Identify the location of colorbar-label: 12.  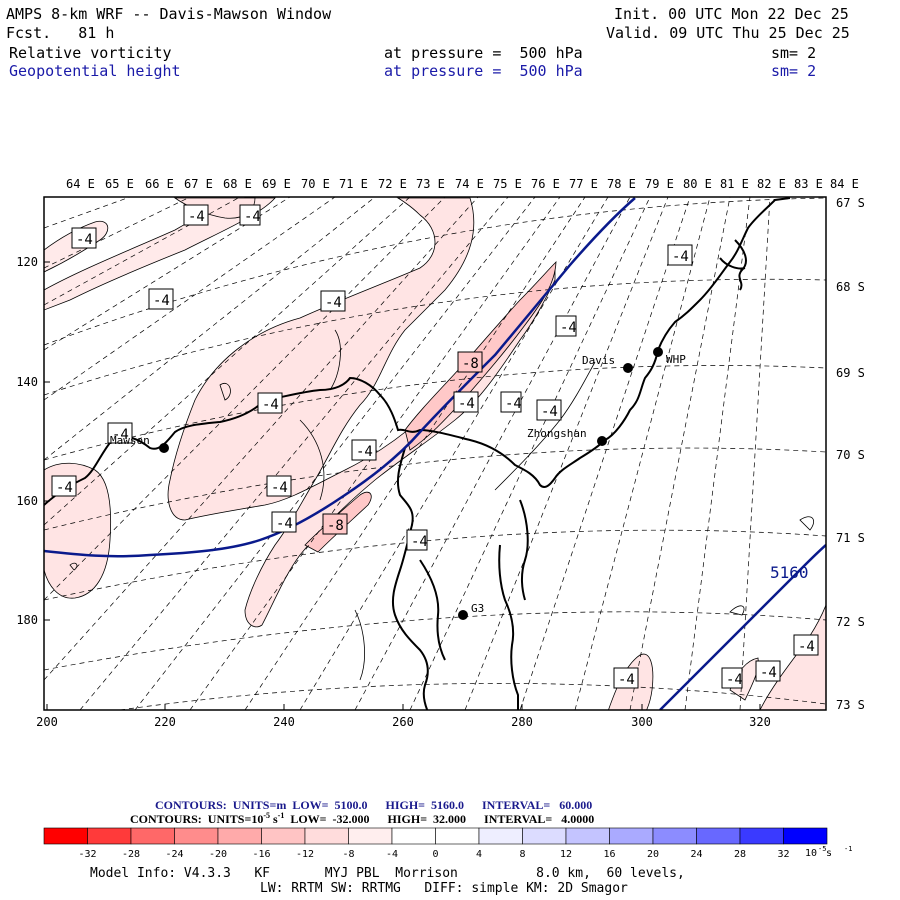
(566, 854).